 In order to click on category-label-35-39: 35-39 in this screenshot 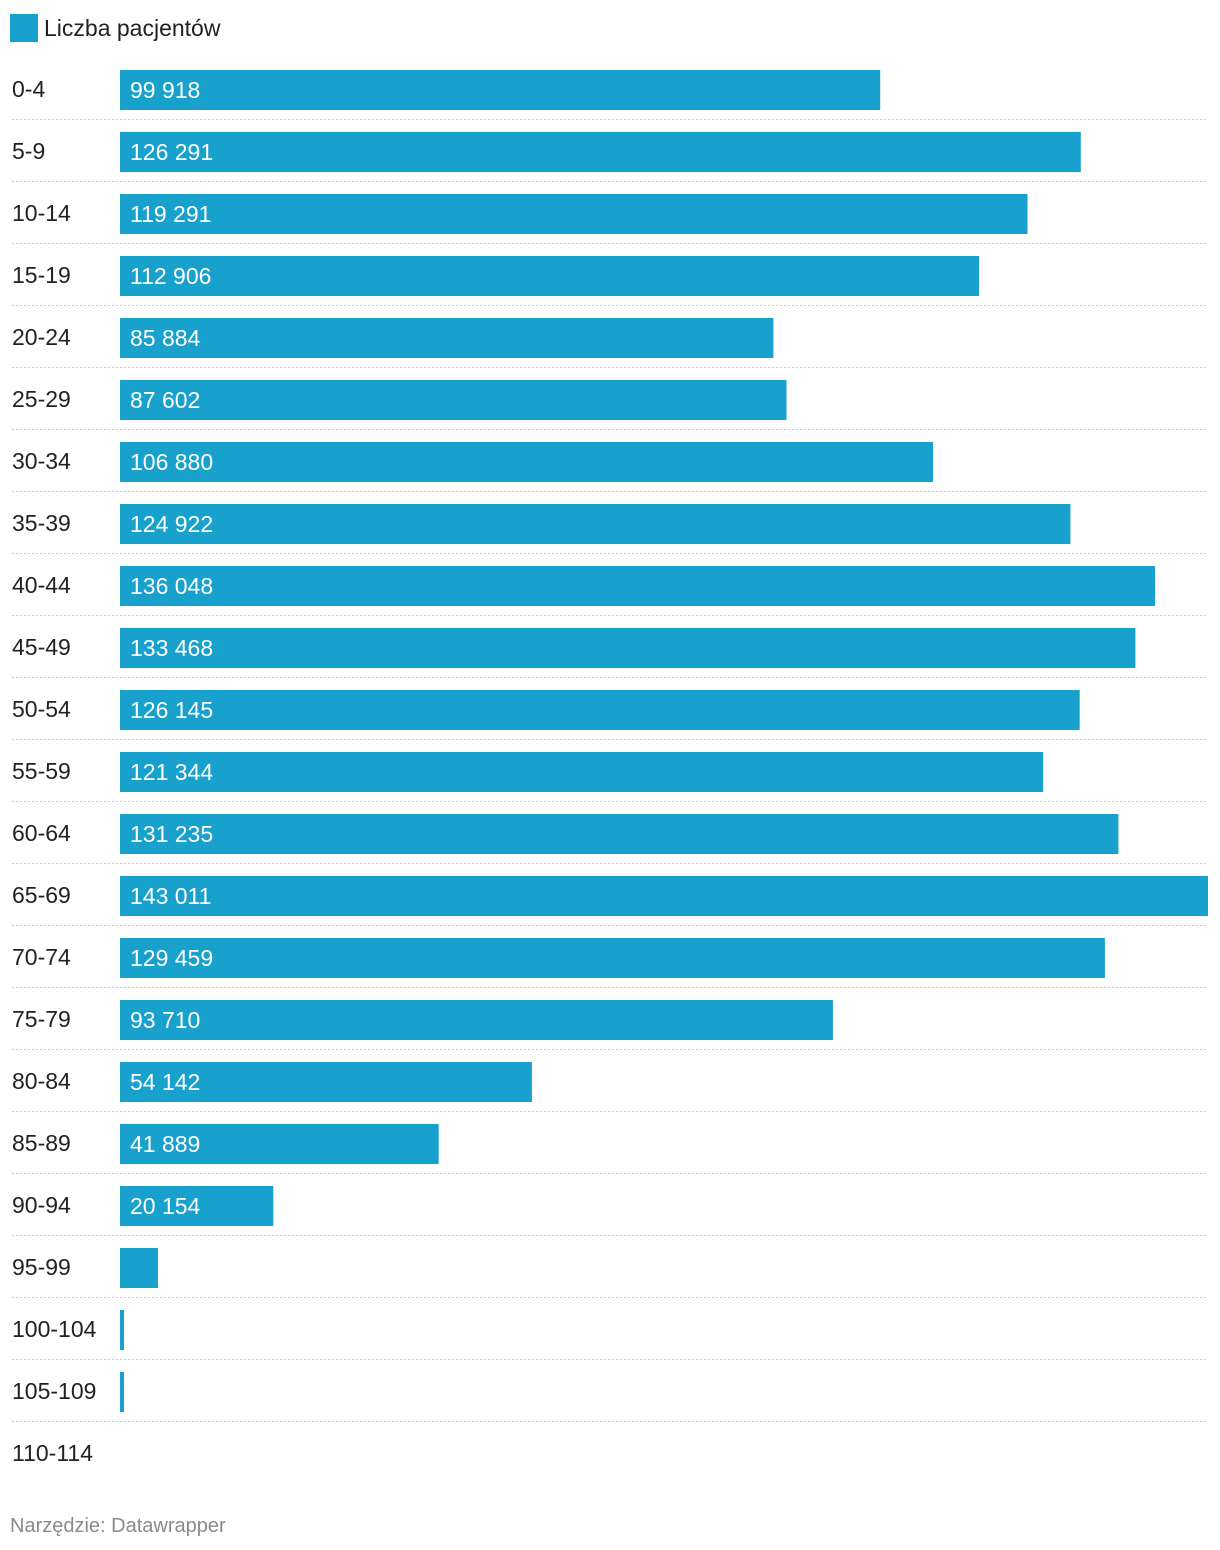, I will do `click(41, 523)`.